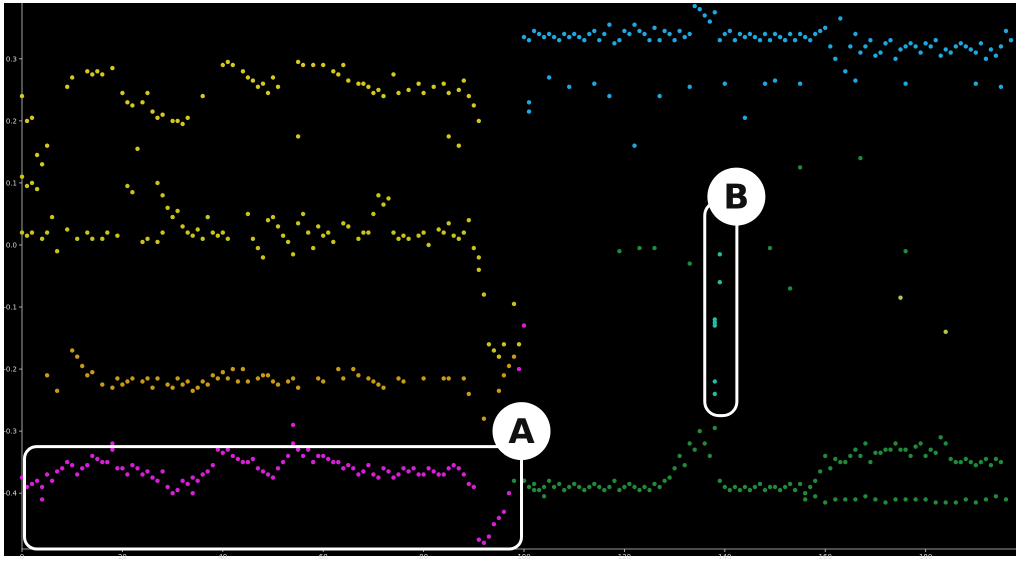 Image resolution: width=1018 pixels, height=563 pixels. I want to click on x-tick-label: 160, so click(825, 557).